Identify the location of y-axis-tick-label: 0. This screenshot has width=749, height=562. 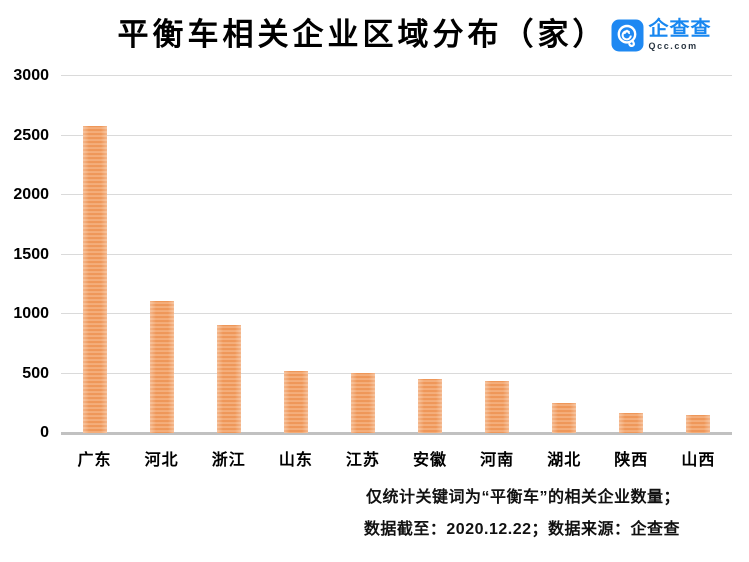
(44, 432).